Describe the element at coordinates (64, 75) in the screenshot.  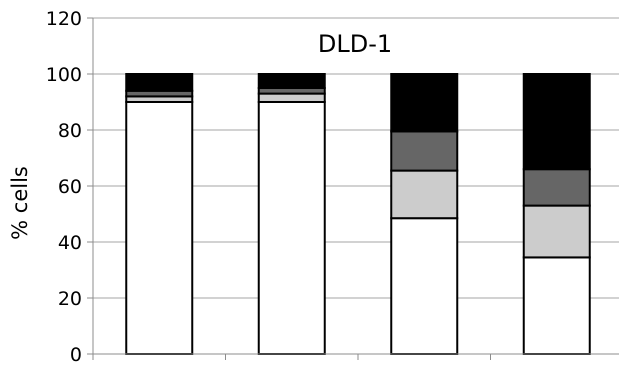
I see `y-tick-label-100: 100` at that location.